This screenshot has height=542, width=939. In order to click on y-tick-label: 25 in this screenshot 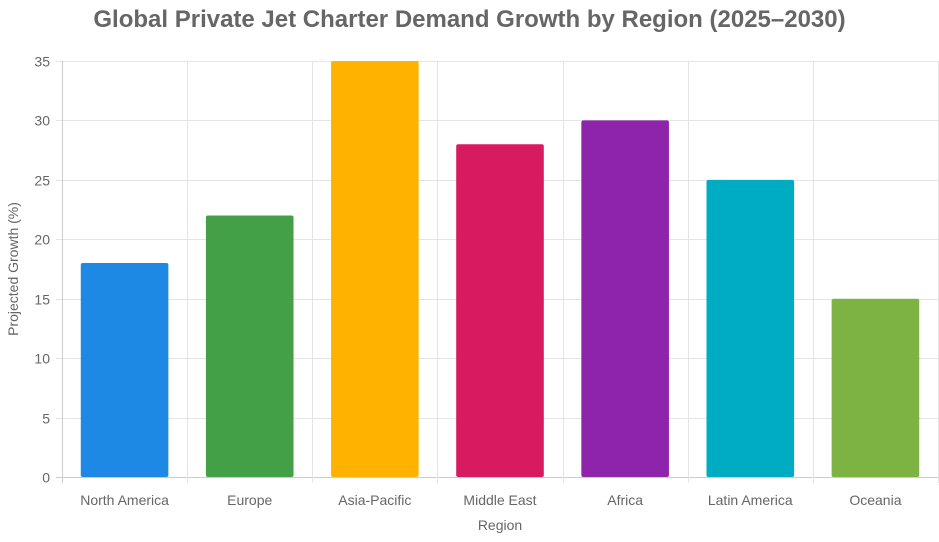, I will do `click(42, 181)`.